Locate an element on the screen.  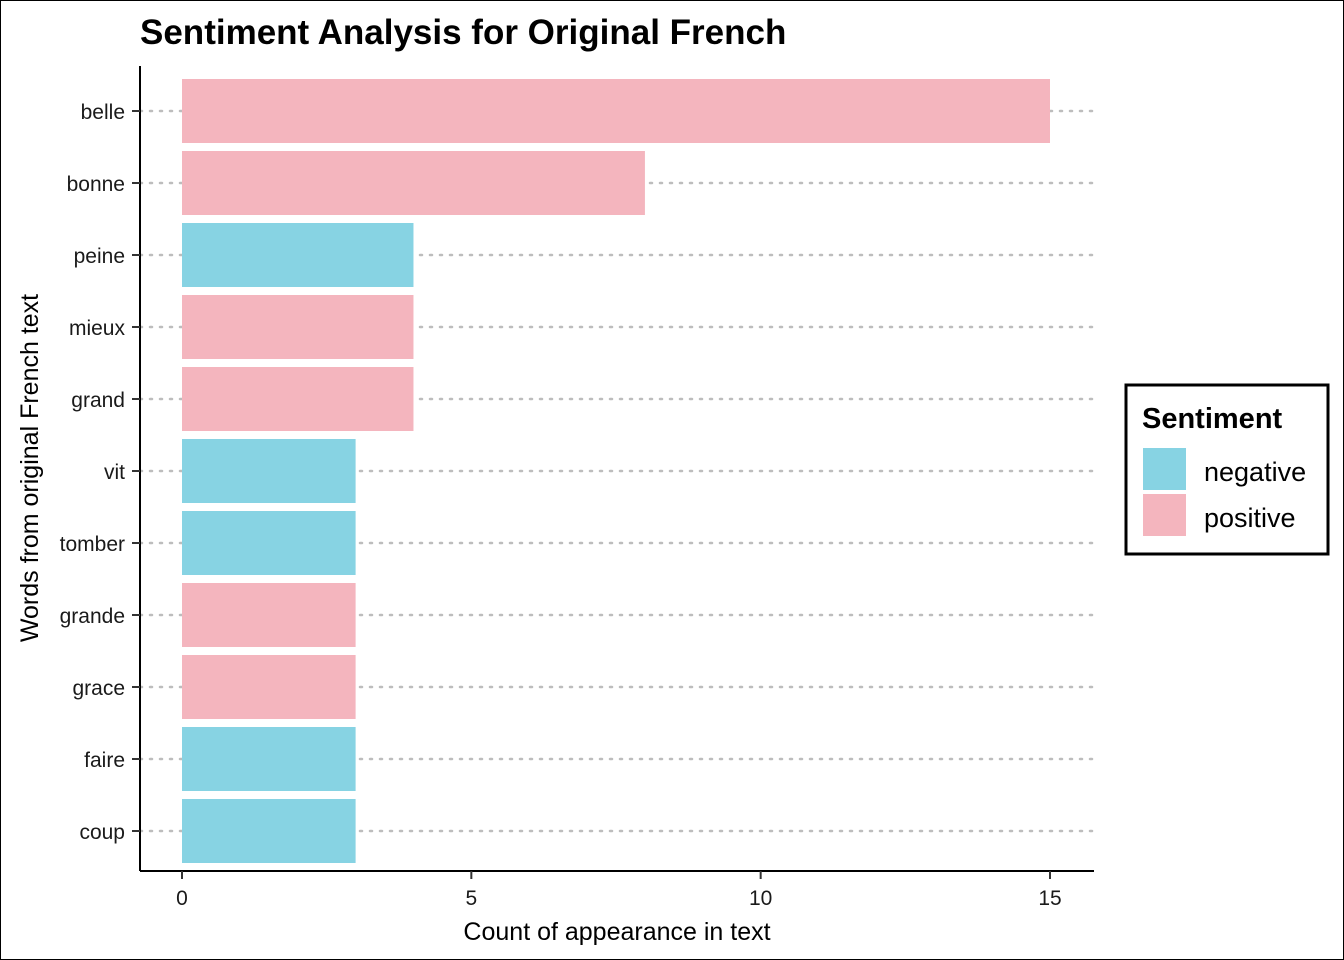
bar-peine is located at coordinates (298, 255).